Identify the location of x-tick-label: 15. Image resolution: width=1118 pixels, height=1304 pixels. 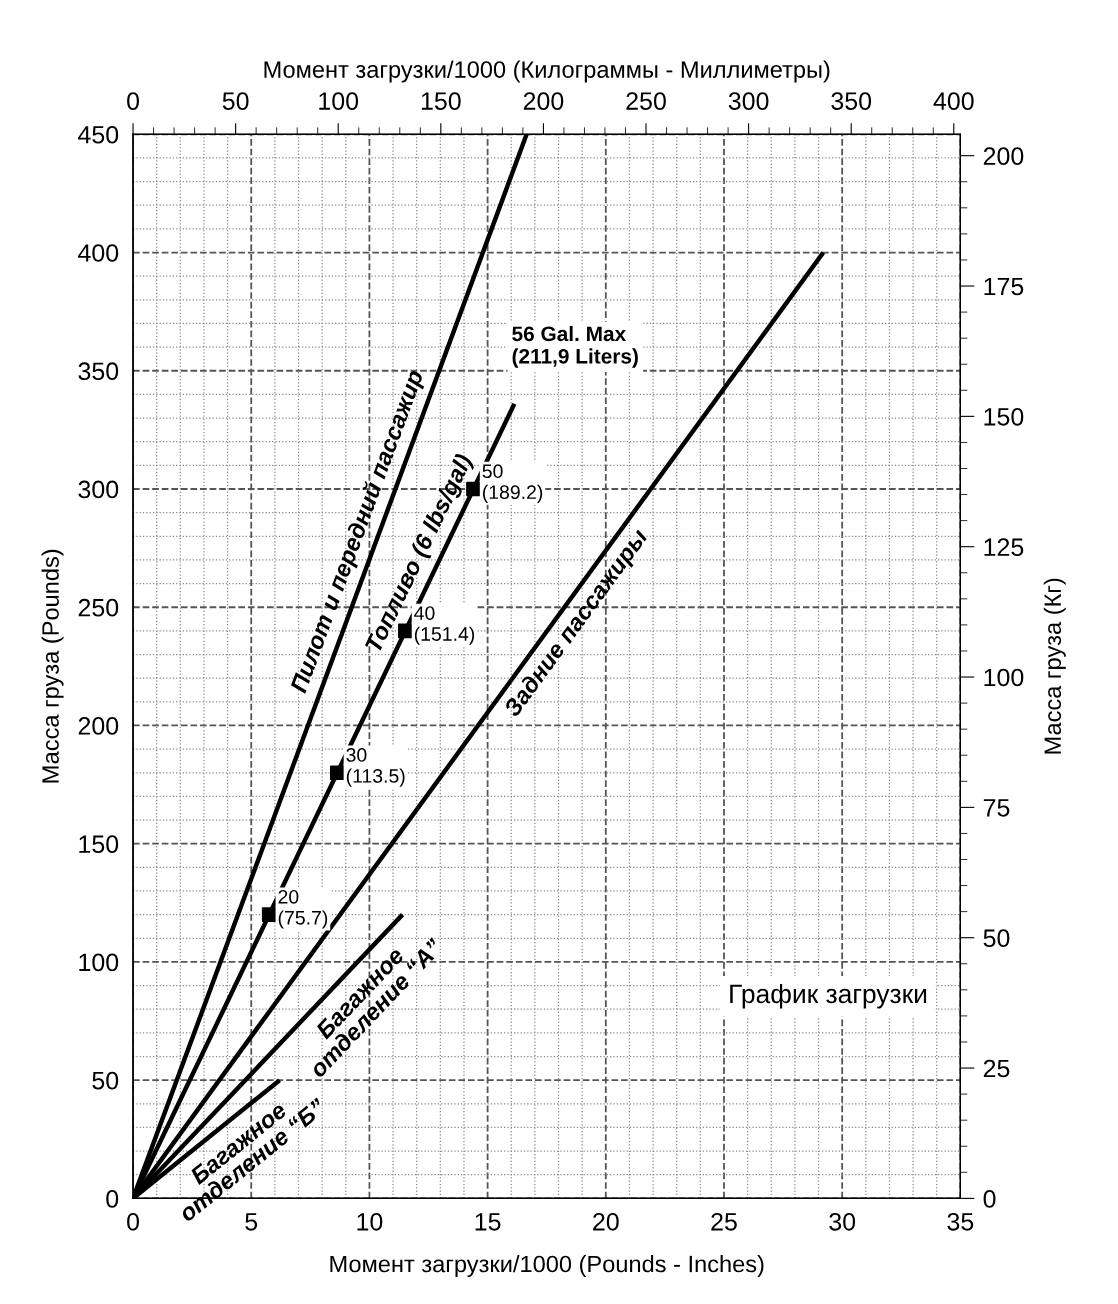
(488, 1222).